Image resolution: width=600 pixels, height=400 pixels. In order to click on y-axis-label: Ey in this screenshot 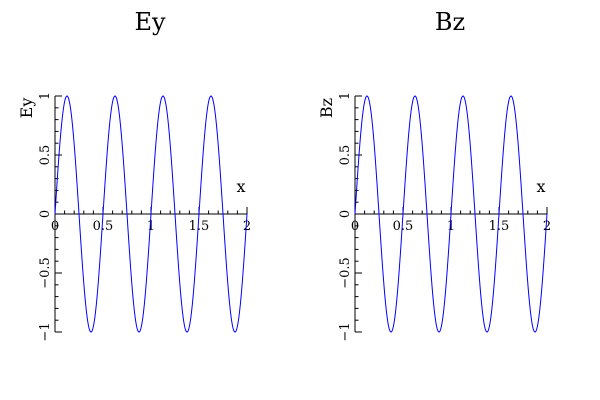, I will do `click(26, 108)`.